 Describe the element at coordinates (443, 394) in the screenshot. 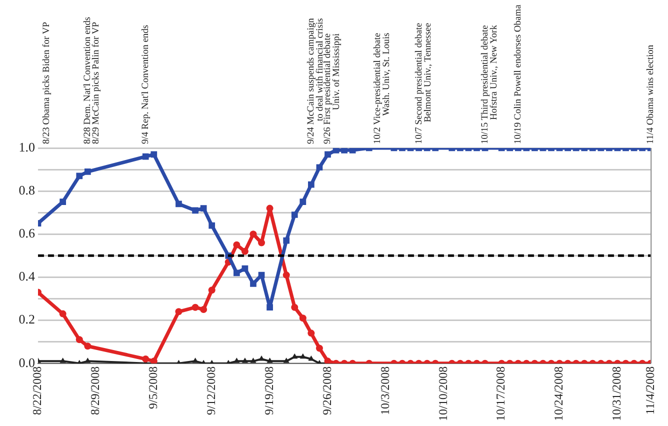

I see `x-tick-label: 10/10/2008` at that location.